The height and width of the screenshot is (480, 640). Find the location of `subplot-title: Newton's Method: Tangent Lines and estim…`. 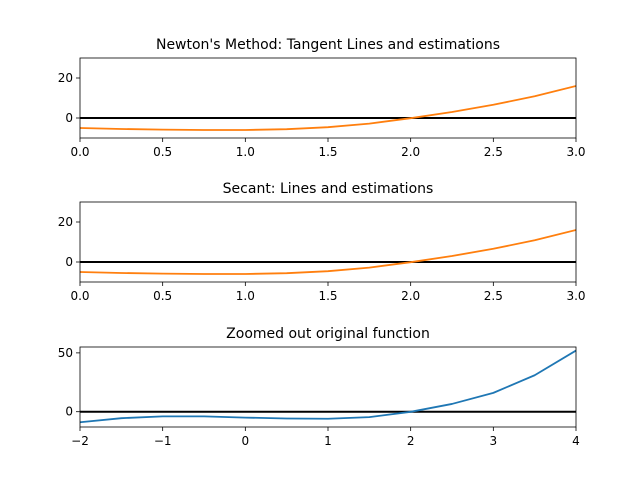

subplot-title: Newton's Method: Tangent Lines and estim… is located at coordinates (328, 45).